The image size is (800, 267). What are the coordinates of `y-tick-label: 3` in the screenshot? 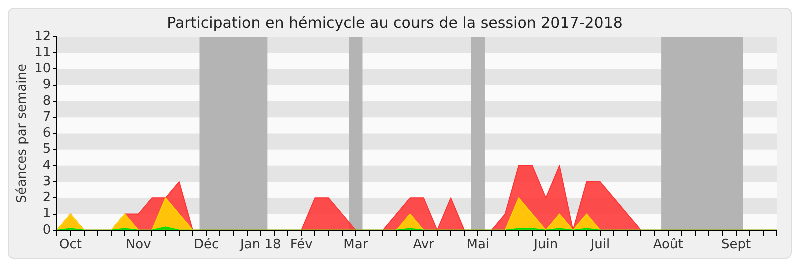 It's located at (47, 182).